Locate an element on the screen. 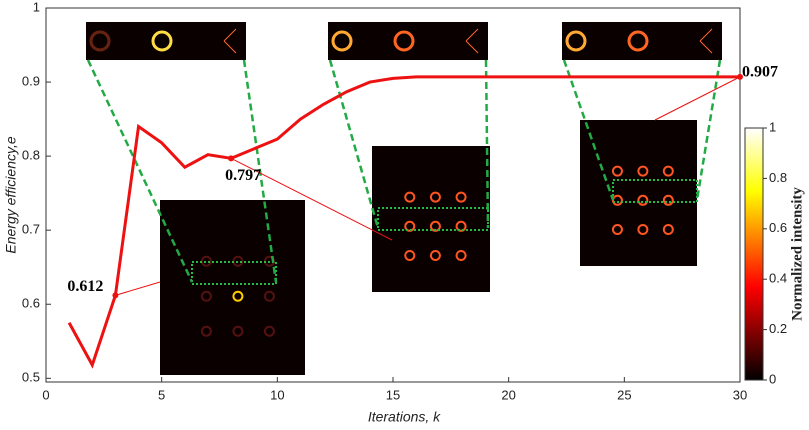 The width and height of the screenshot is (809, 430). x-tick-label: 30 is located at coordinates (740, 394).